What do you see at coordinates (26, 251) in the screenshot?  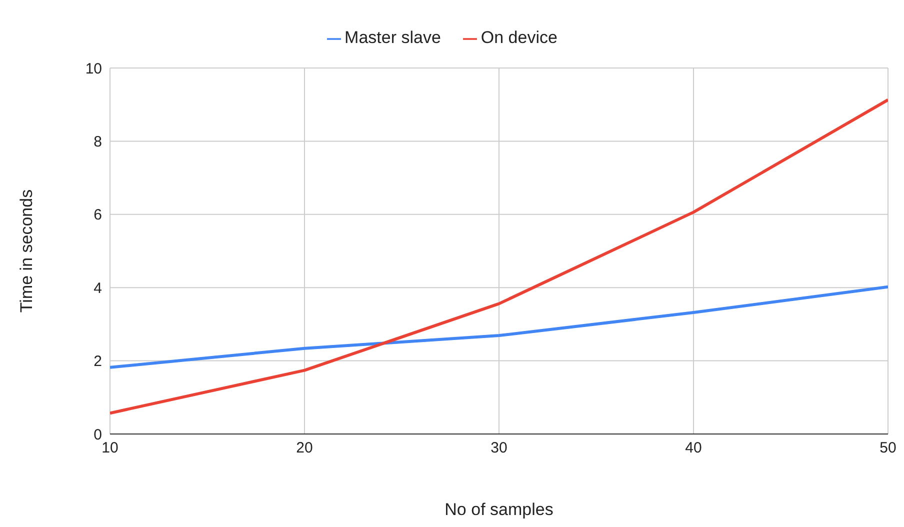 I see `y-axis-title: Time in seconds` at bounding box center [26, 251].